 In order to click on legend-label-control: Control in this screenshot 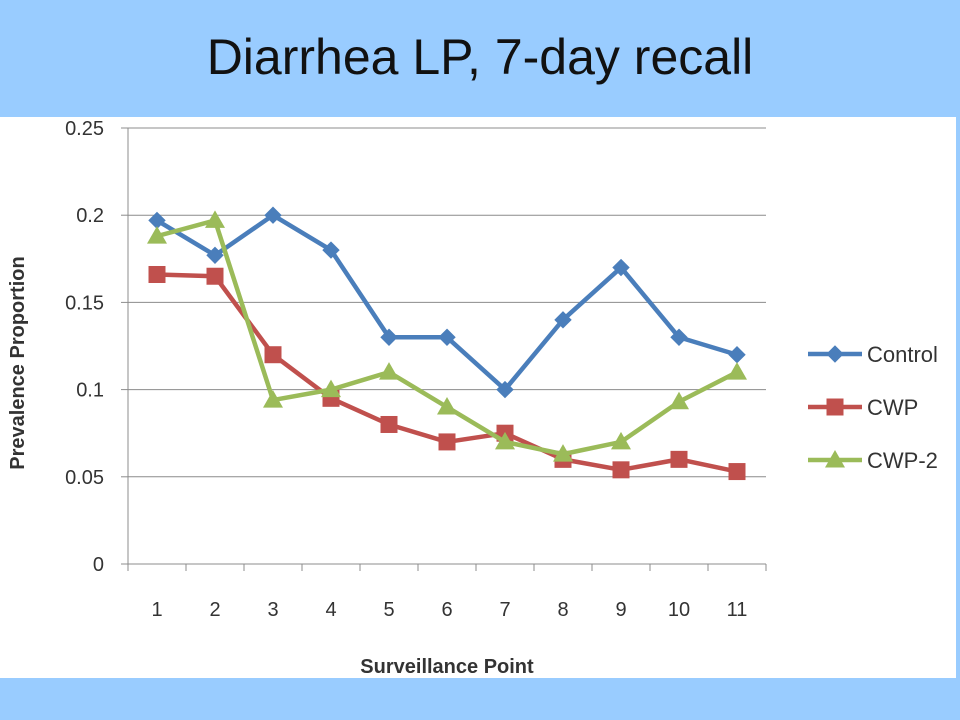, I will do `click(902, 354)`.